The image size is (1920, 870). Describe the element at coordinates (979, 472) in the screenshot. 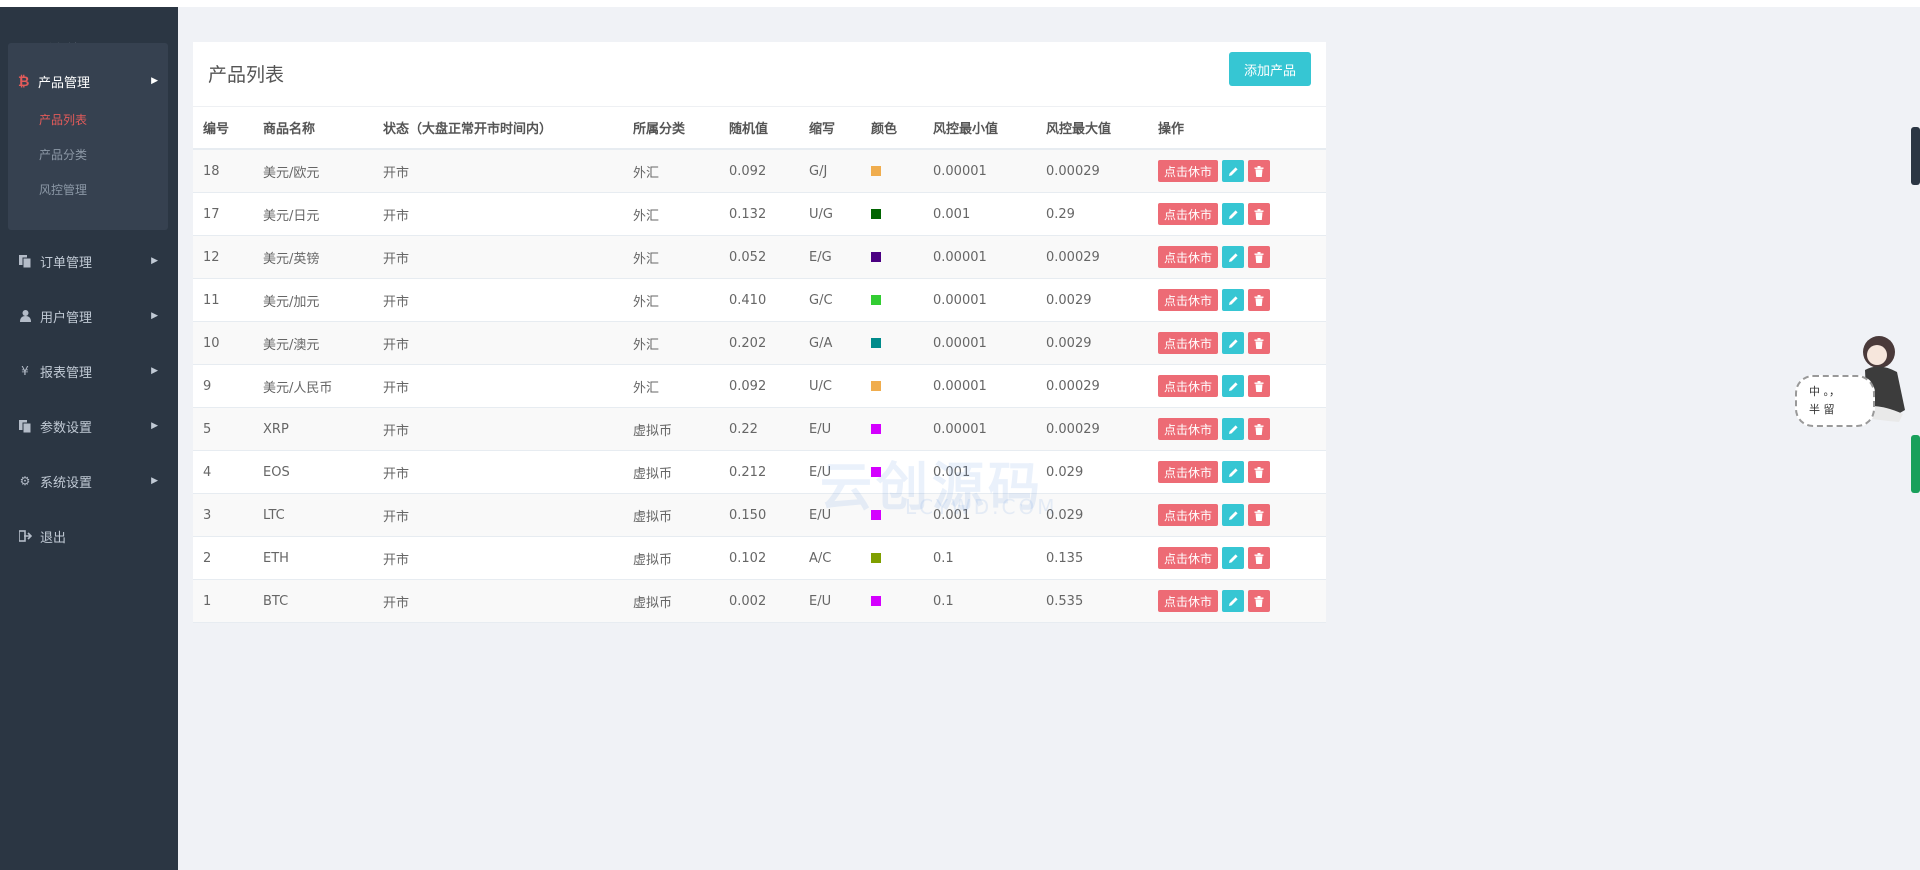

I see `cell-min: 0.001` at that location.